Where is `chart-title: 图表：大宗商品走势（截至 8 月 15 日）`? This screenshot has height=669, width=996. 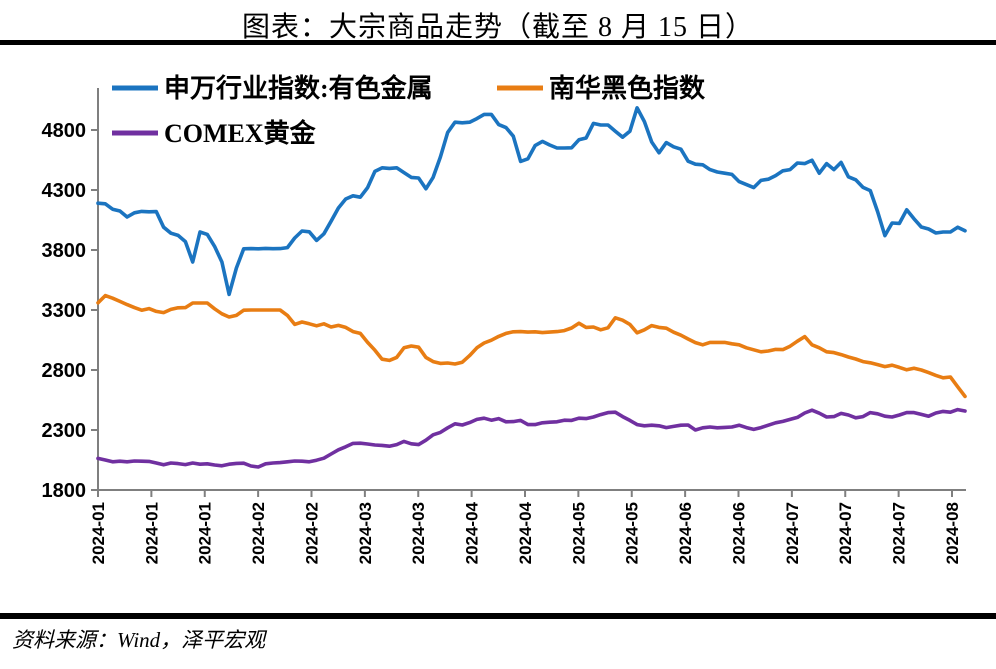 chart-title: 图表：大宗商品走势（截至 8 月 15 日） is located at coordinates (497, 27).